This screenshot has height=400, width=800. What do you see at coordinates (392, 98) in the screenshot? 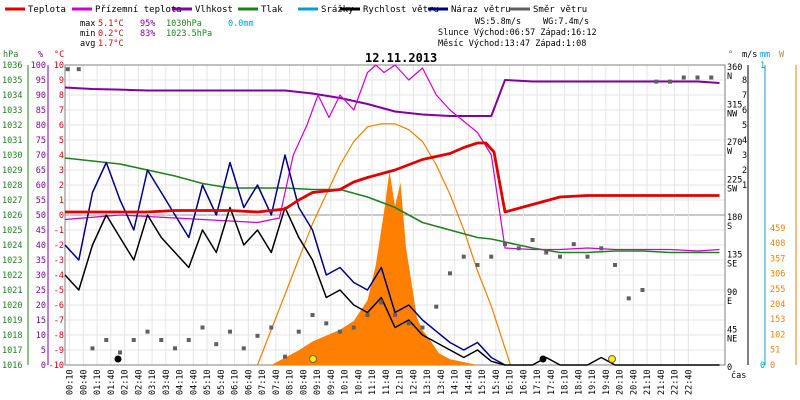
I see `series-humidity` at bounding box center [392, 98].